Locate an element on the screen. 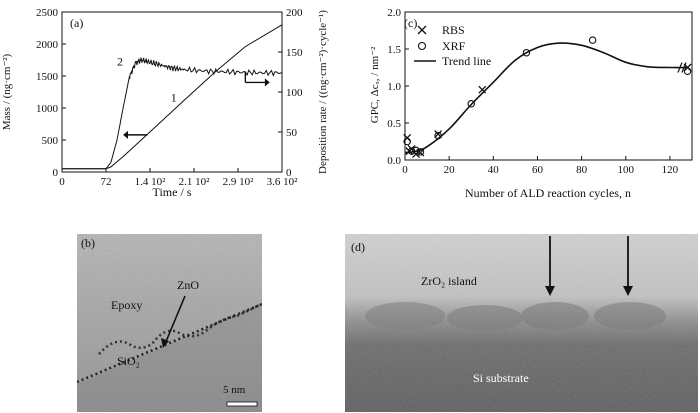  x-tick-label: 40 is located at coordinates (494, 170).